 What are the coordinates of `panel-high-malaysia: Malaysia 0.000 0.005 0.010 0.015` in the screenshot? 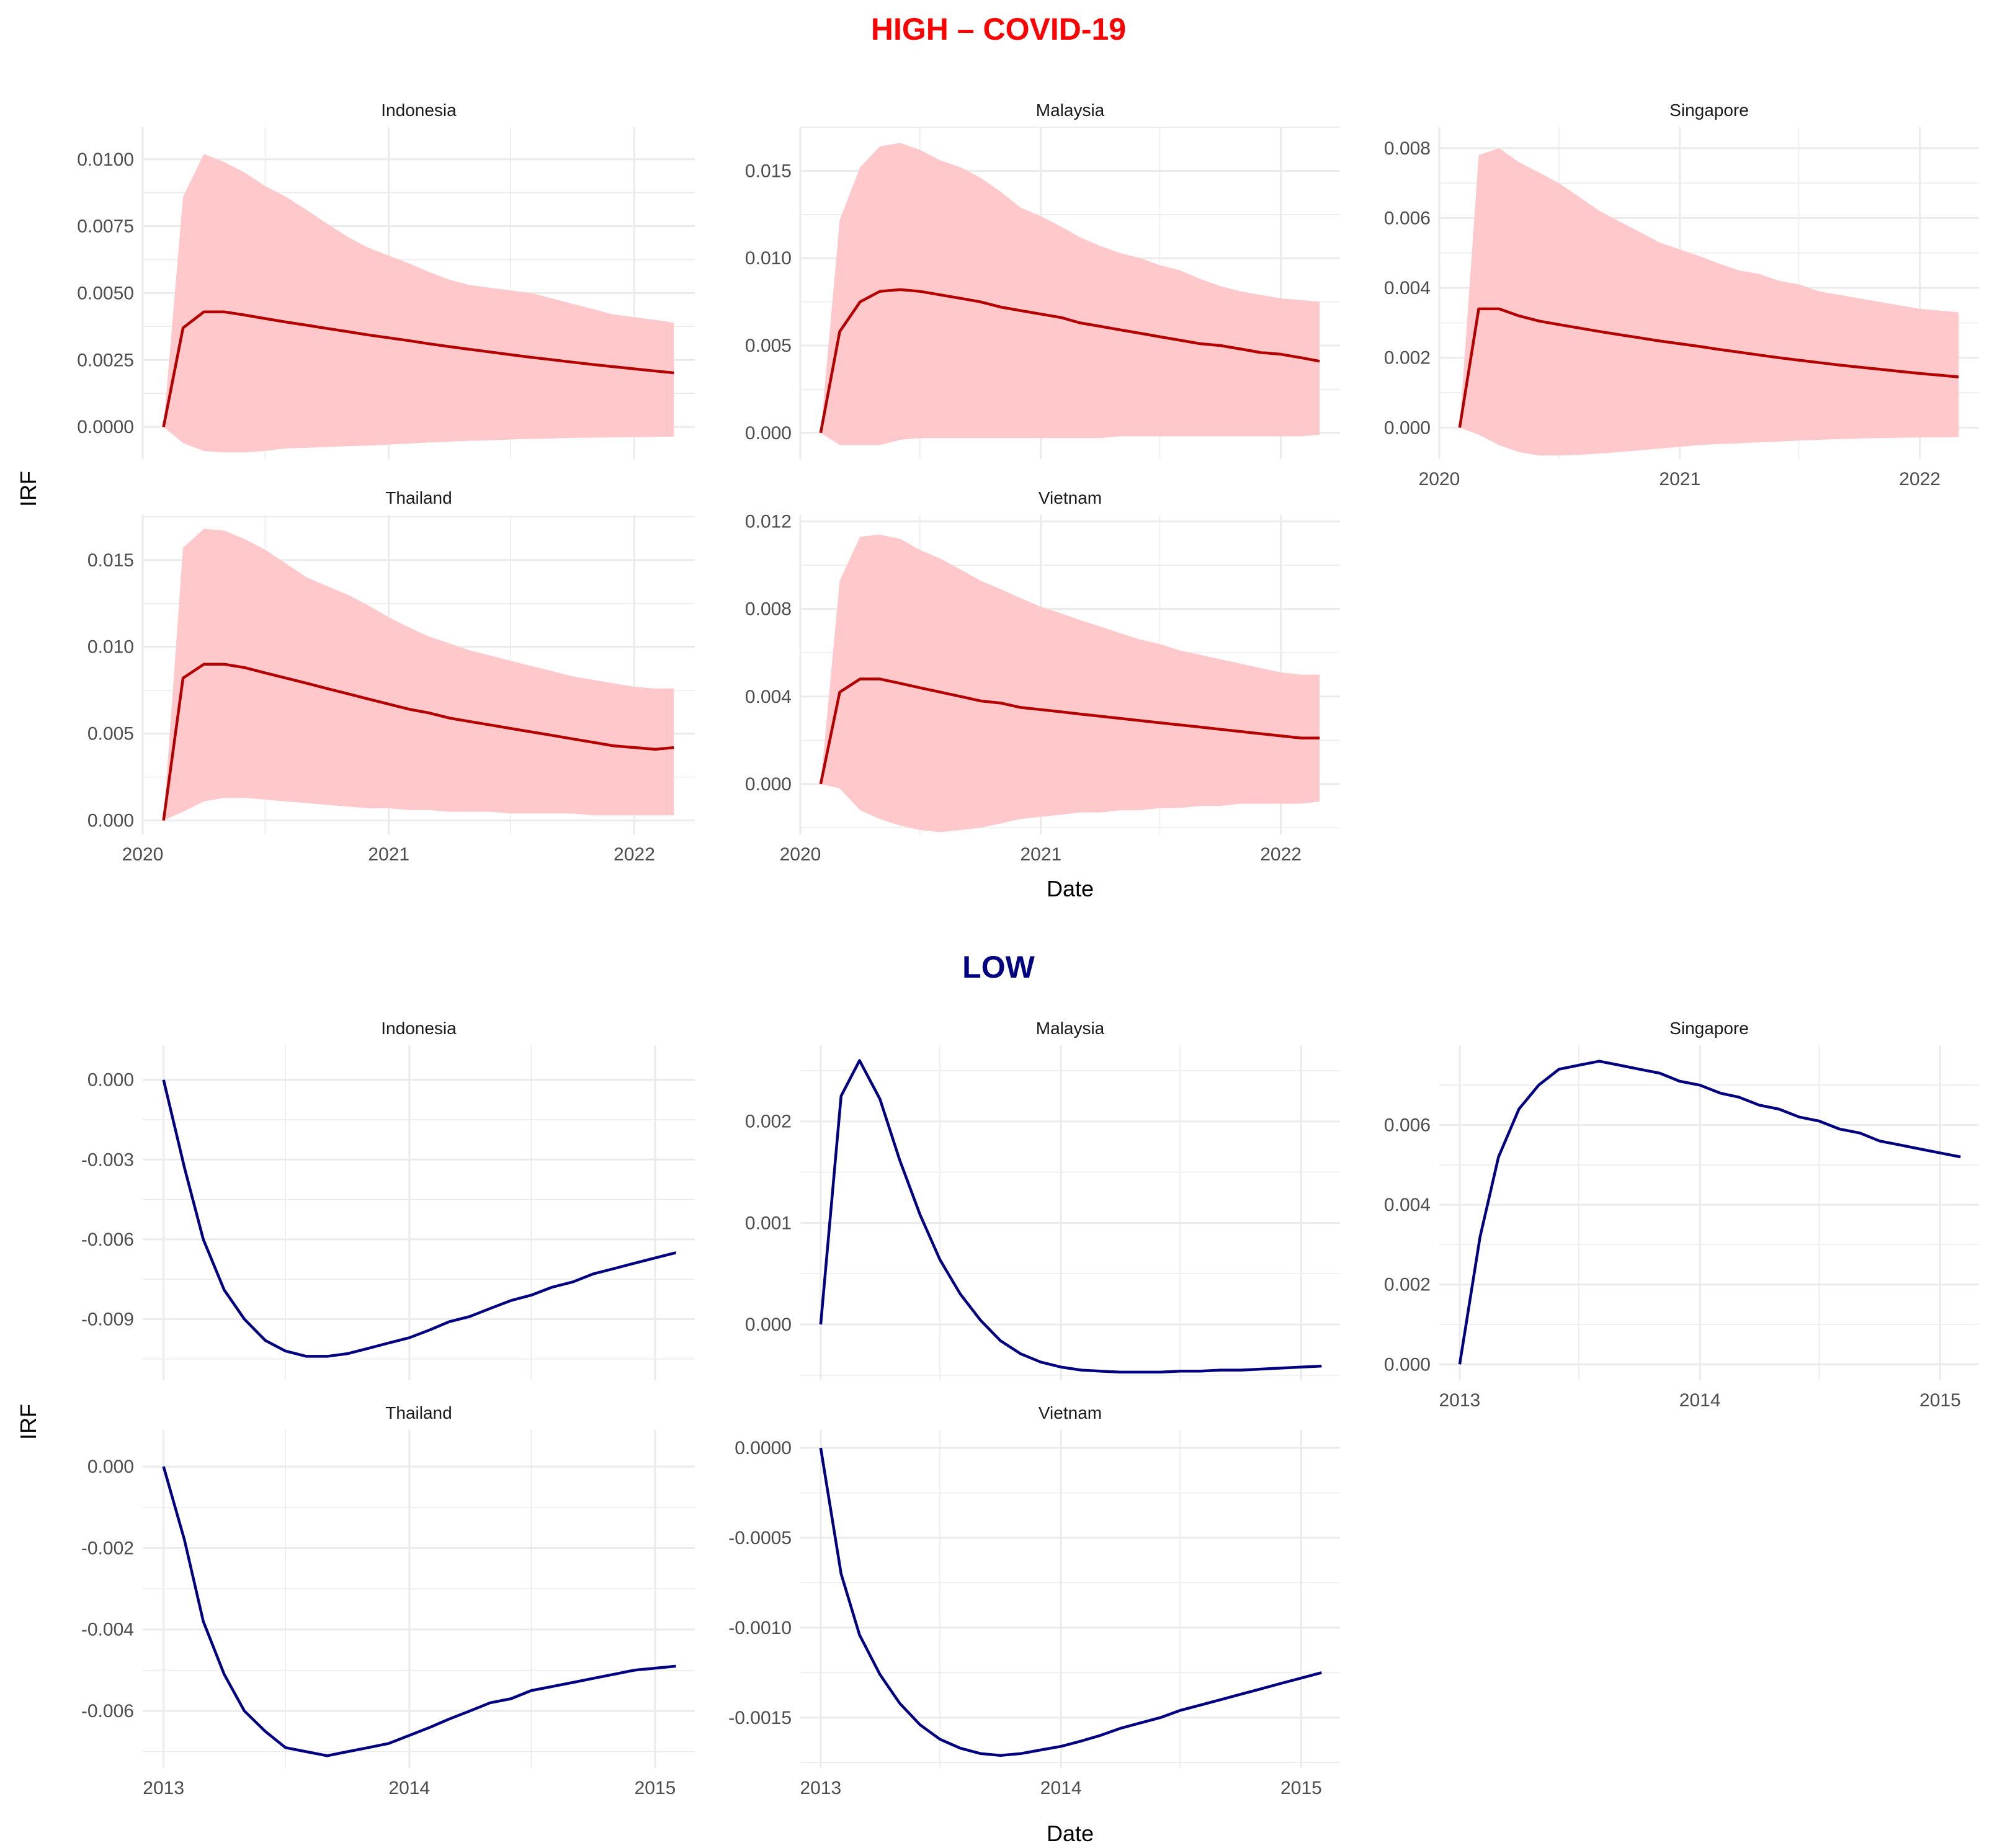 It's located at (1042, 279).